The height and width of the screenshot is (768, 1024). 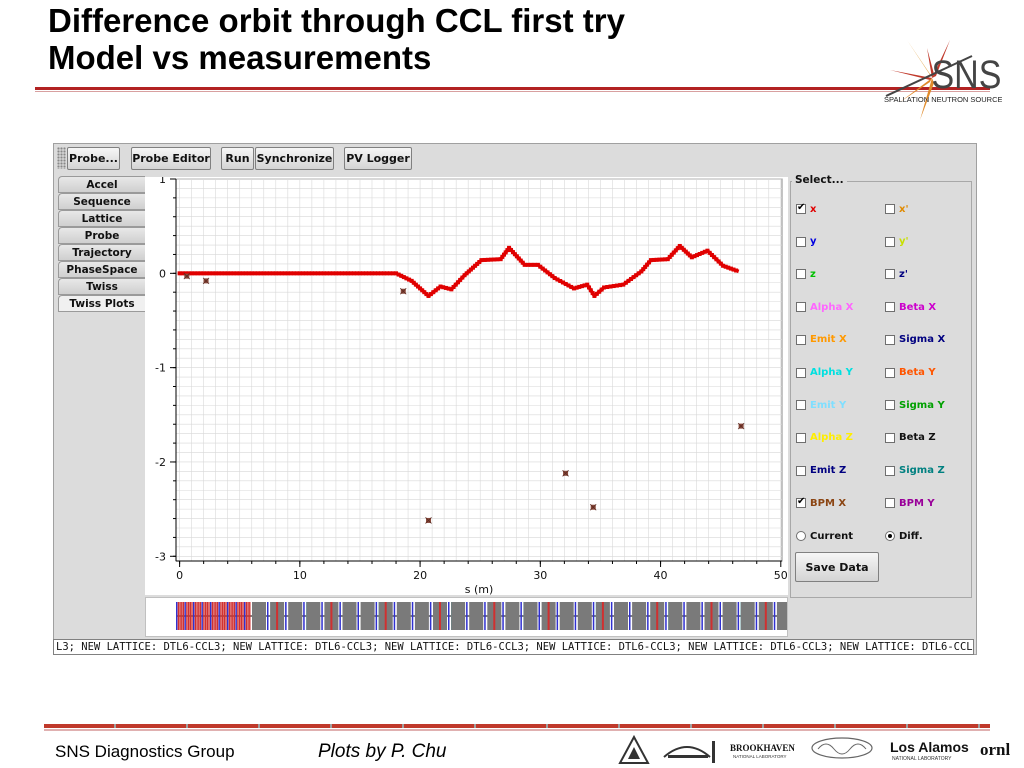 I want to click on save-data-button: Save Data, so click(x=837, y=567).